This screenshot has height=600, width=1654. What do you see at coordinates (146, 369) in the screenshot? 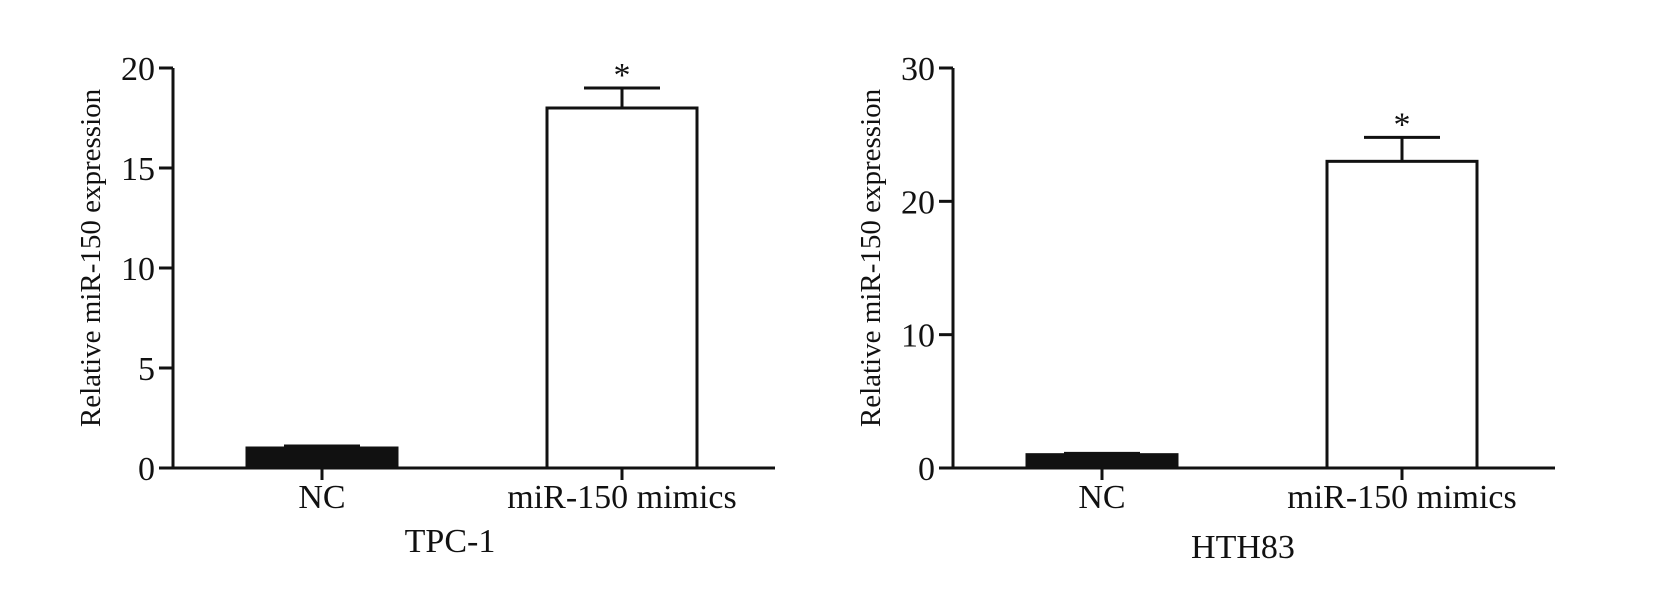
I see `y-tick-label: 5` at bounding box center [146, 369].